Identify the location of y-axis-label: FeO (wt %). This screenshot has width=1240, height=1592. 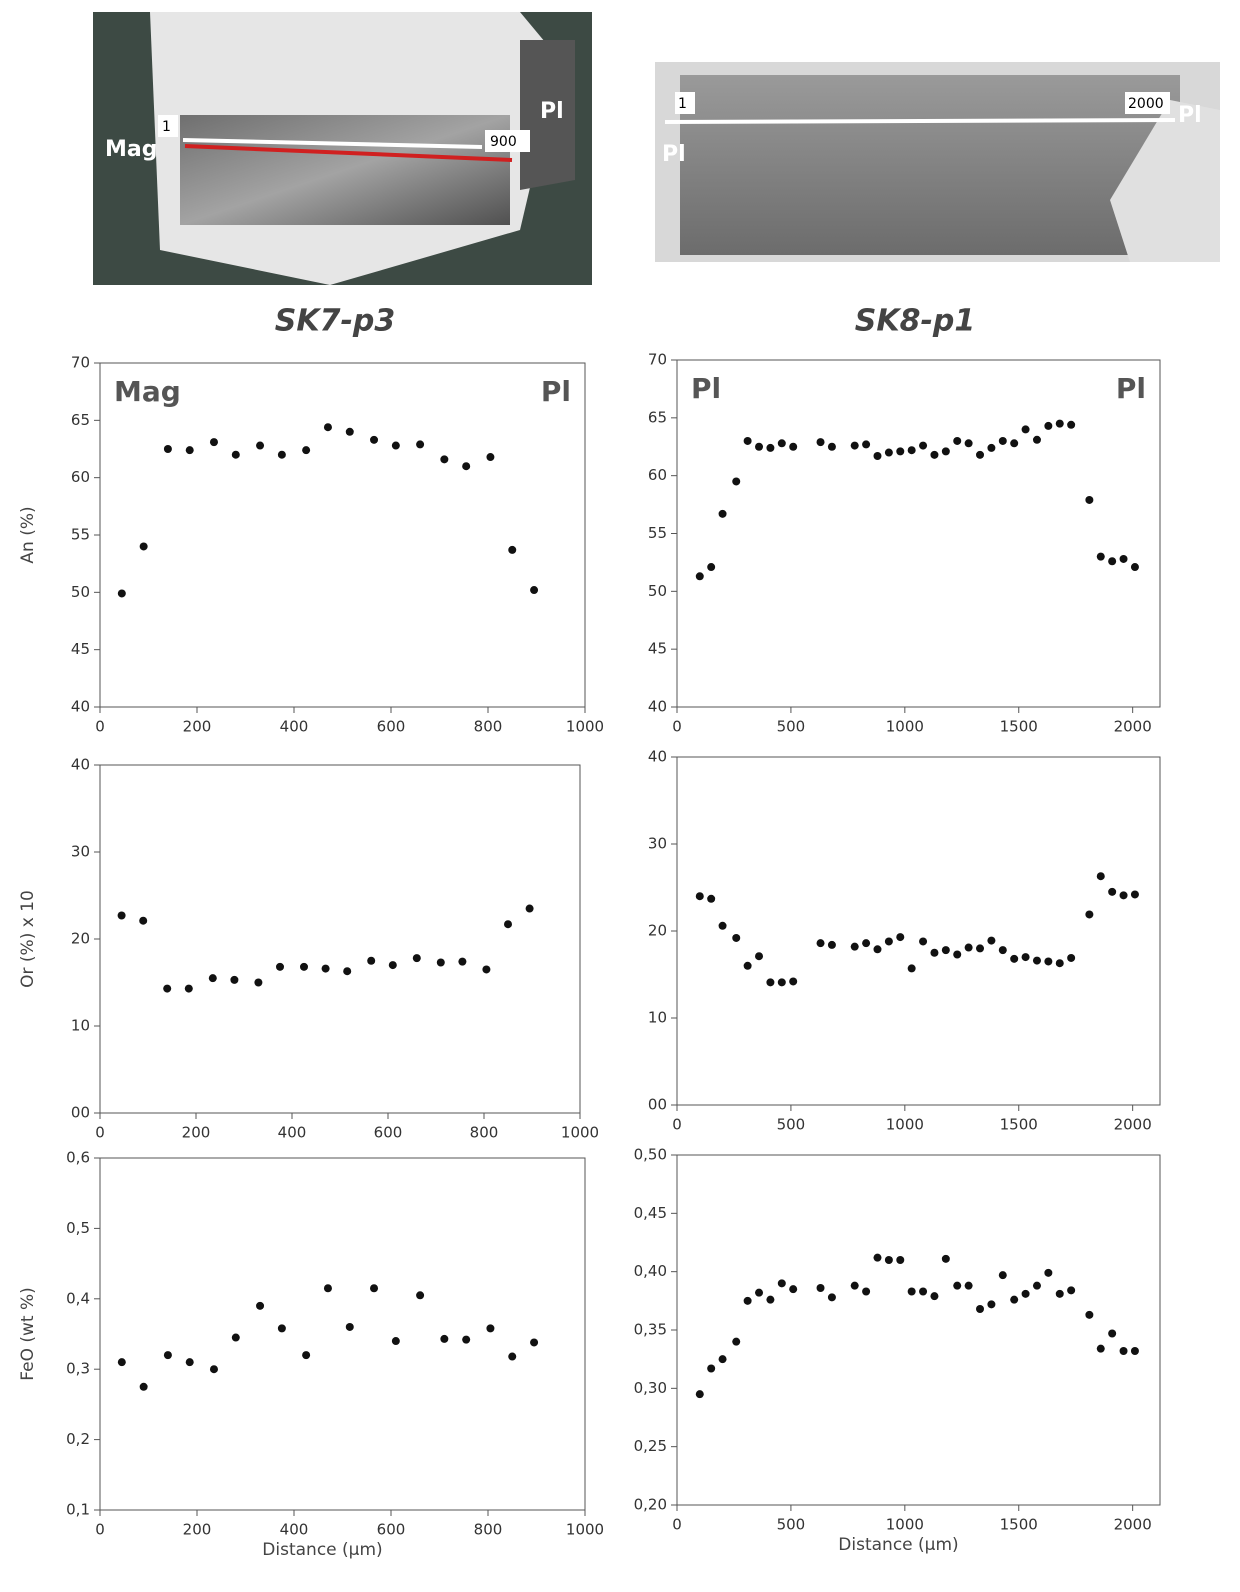
(28, 1333).